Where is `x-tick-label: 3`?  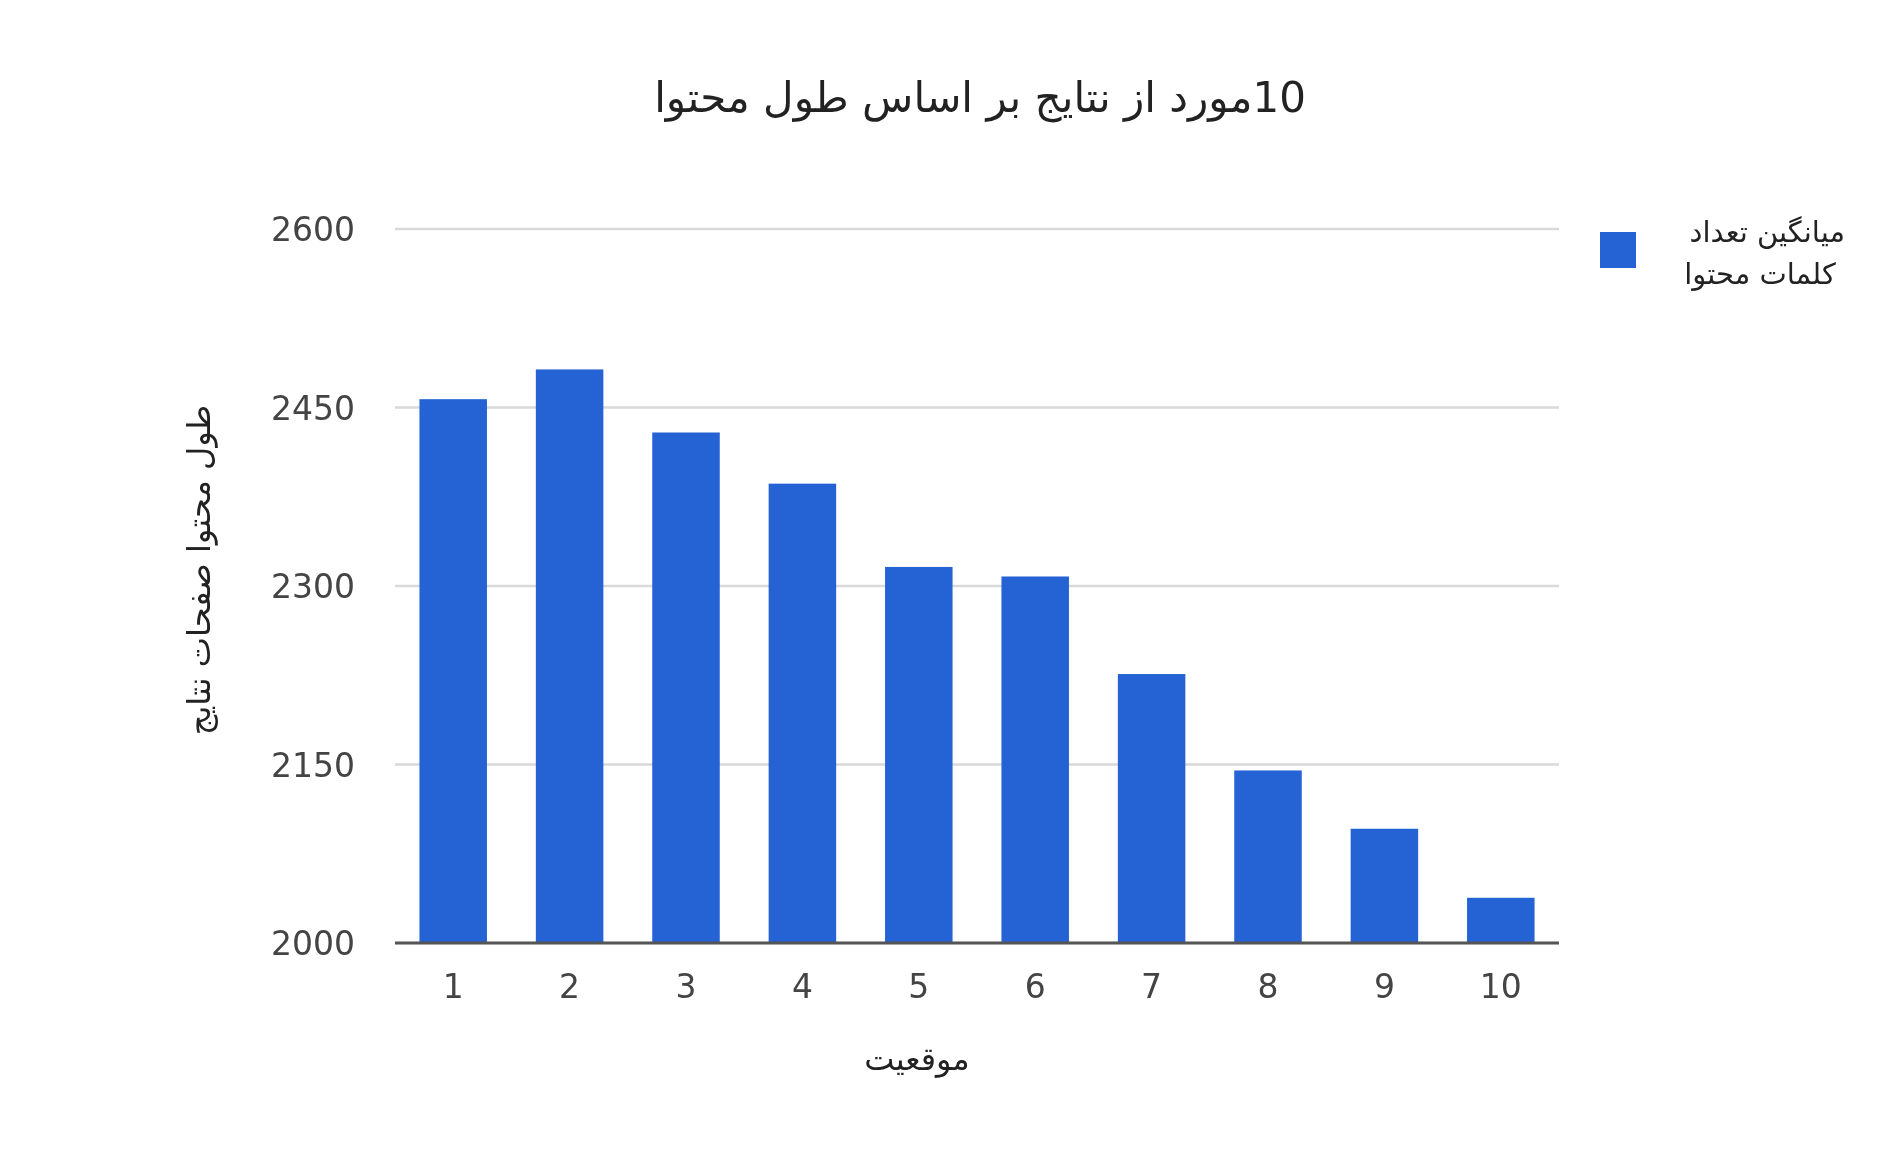
x-tick-label: 3 is located at coordinates (686, 986).